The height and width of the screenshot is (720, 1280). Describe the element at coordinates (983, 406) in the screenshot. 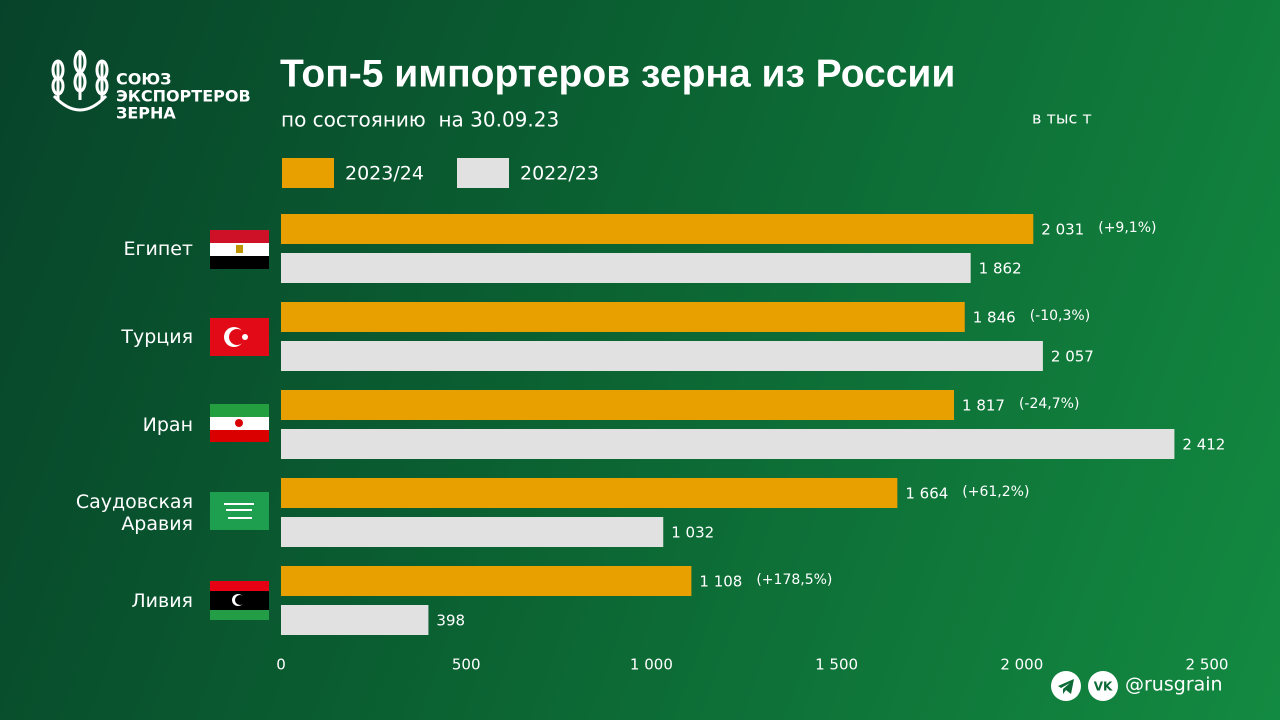

I see `value-label: 1 817` at that location.